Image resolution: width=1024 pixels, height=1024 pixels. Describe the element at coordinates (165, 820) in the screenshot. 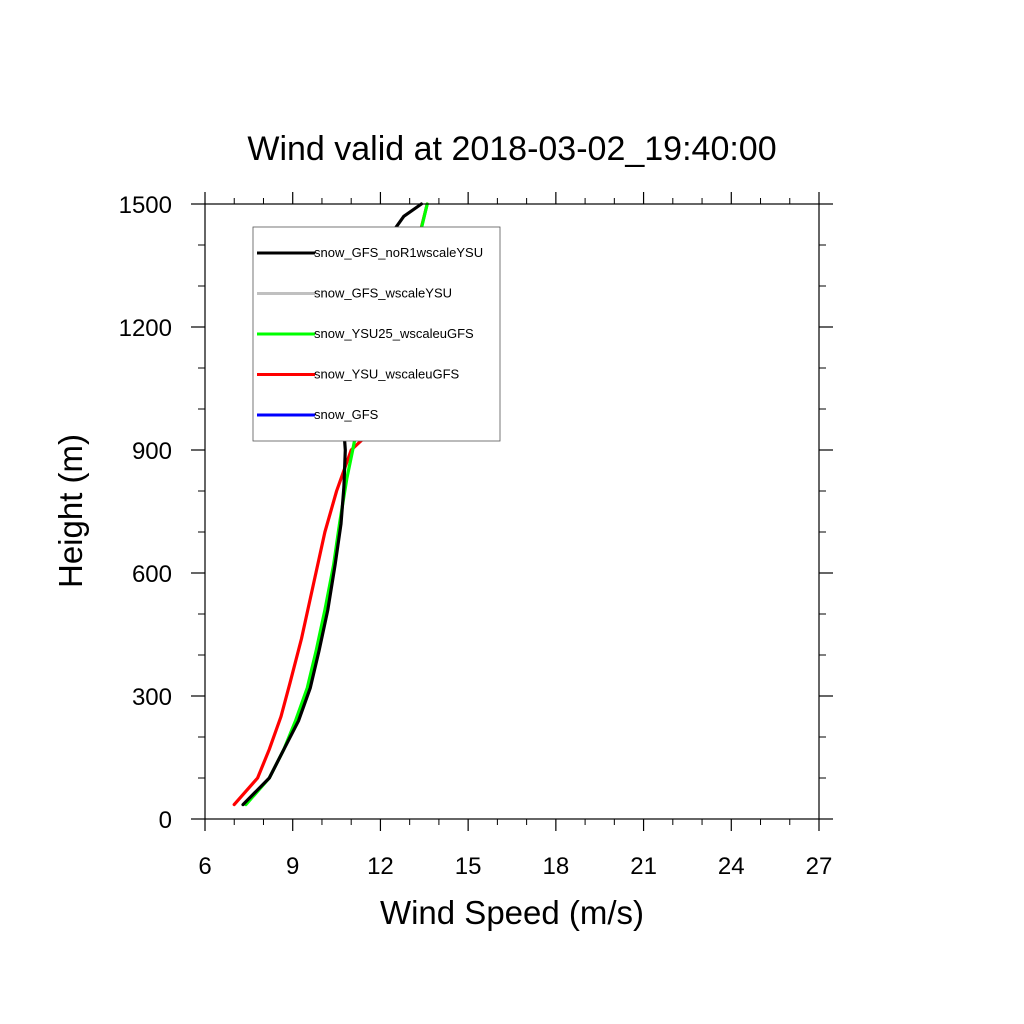

I see `y-tick-label: 0` at that location.